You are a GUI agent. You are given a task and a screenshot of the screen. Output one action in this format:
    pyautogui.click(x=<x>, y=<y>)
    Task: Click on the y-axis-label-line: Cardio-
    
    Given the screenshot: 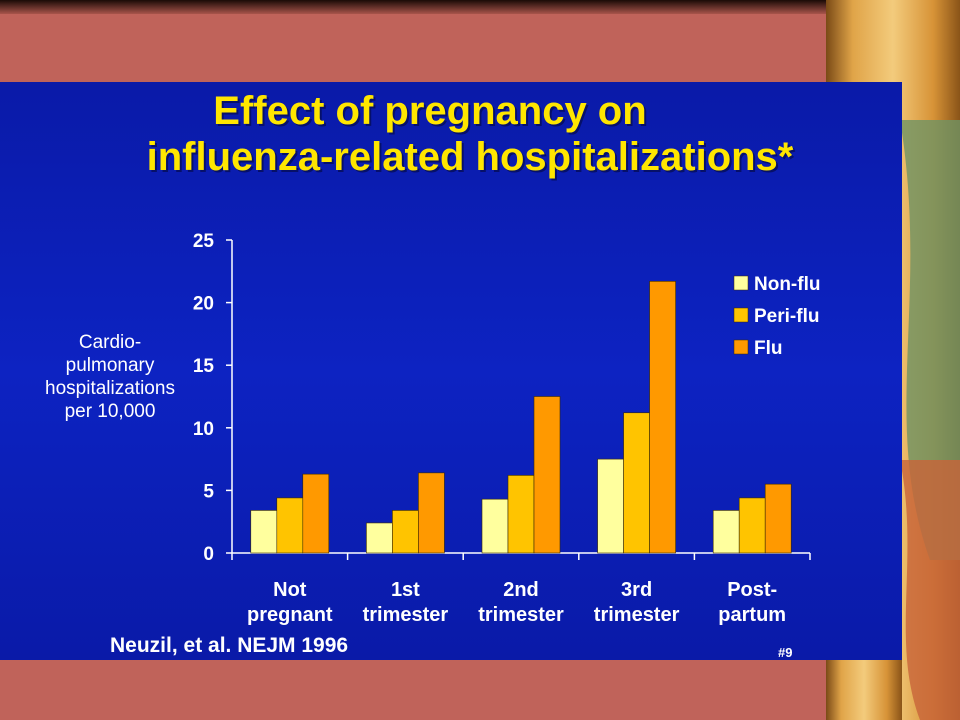 What is the action you would take?
    pyautogui.click(x=110, y=342)
    